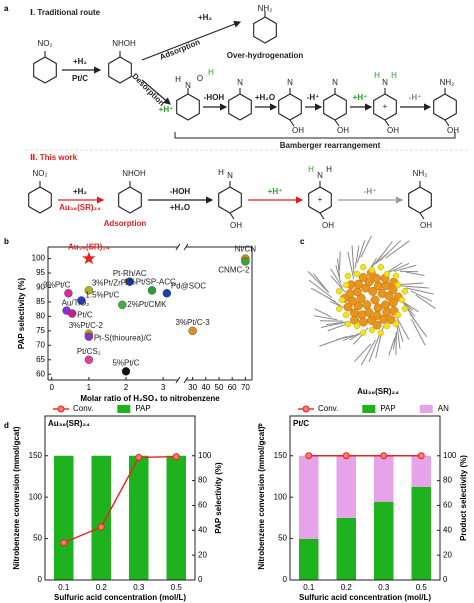 The height and width of the screenshot is (603, 474). What do you see at coordinates (125, 223) in the screenshot?
I see `scheme-text: Adsorption` at bounding box center [125, 223].